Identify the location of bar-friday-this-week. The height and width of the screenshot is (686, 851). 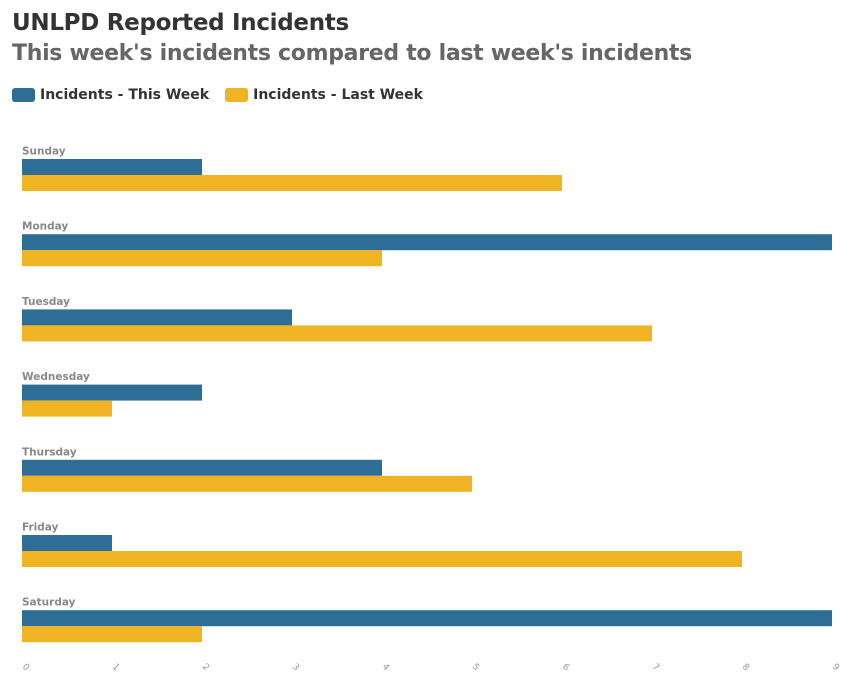
(67, 543).